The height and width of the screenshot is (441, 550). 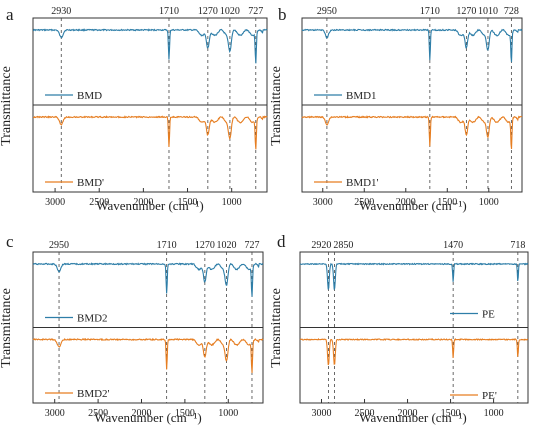 I want to click on peak-label: 718, so click(x=517, y=245).